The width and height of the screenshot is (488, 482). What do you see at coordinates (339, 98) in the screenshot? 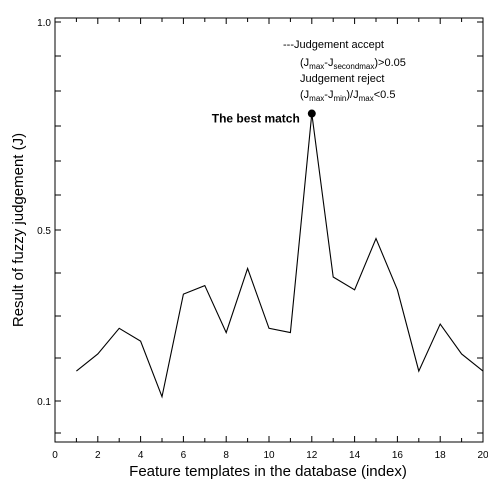
I see `reject-formula-sub-min: min` at bounding box center [339, 98].